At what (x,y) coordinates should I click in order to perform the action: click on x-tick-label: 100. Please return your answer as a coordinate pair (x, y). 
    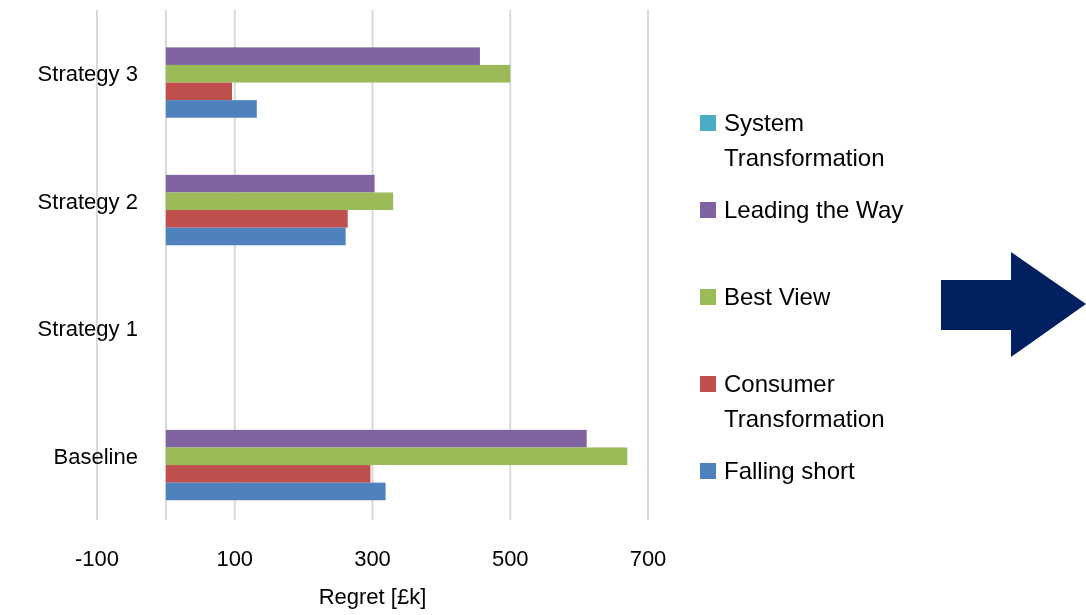
    Looking at the image, I should click on (235, 558).